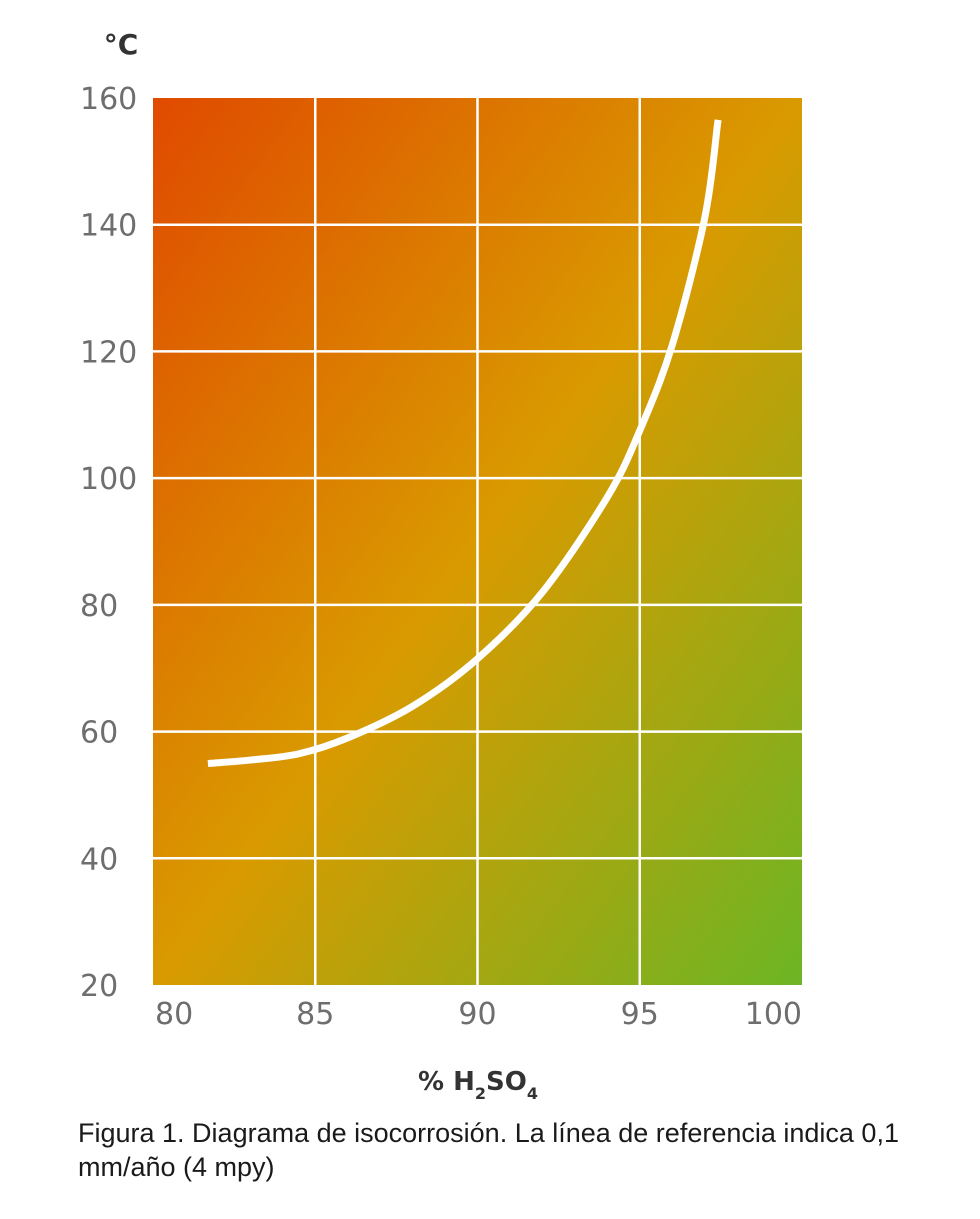  I want to click on x-axis-label-subscript-1: 2, so click(480, 1093).